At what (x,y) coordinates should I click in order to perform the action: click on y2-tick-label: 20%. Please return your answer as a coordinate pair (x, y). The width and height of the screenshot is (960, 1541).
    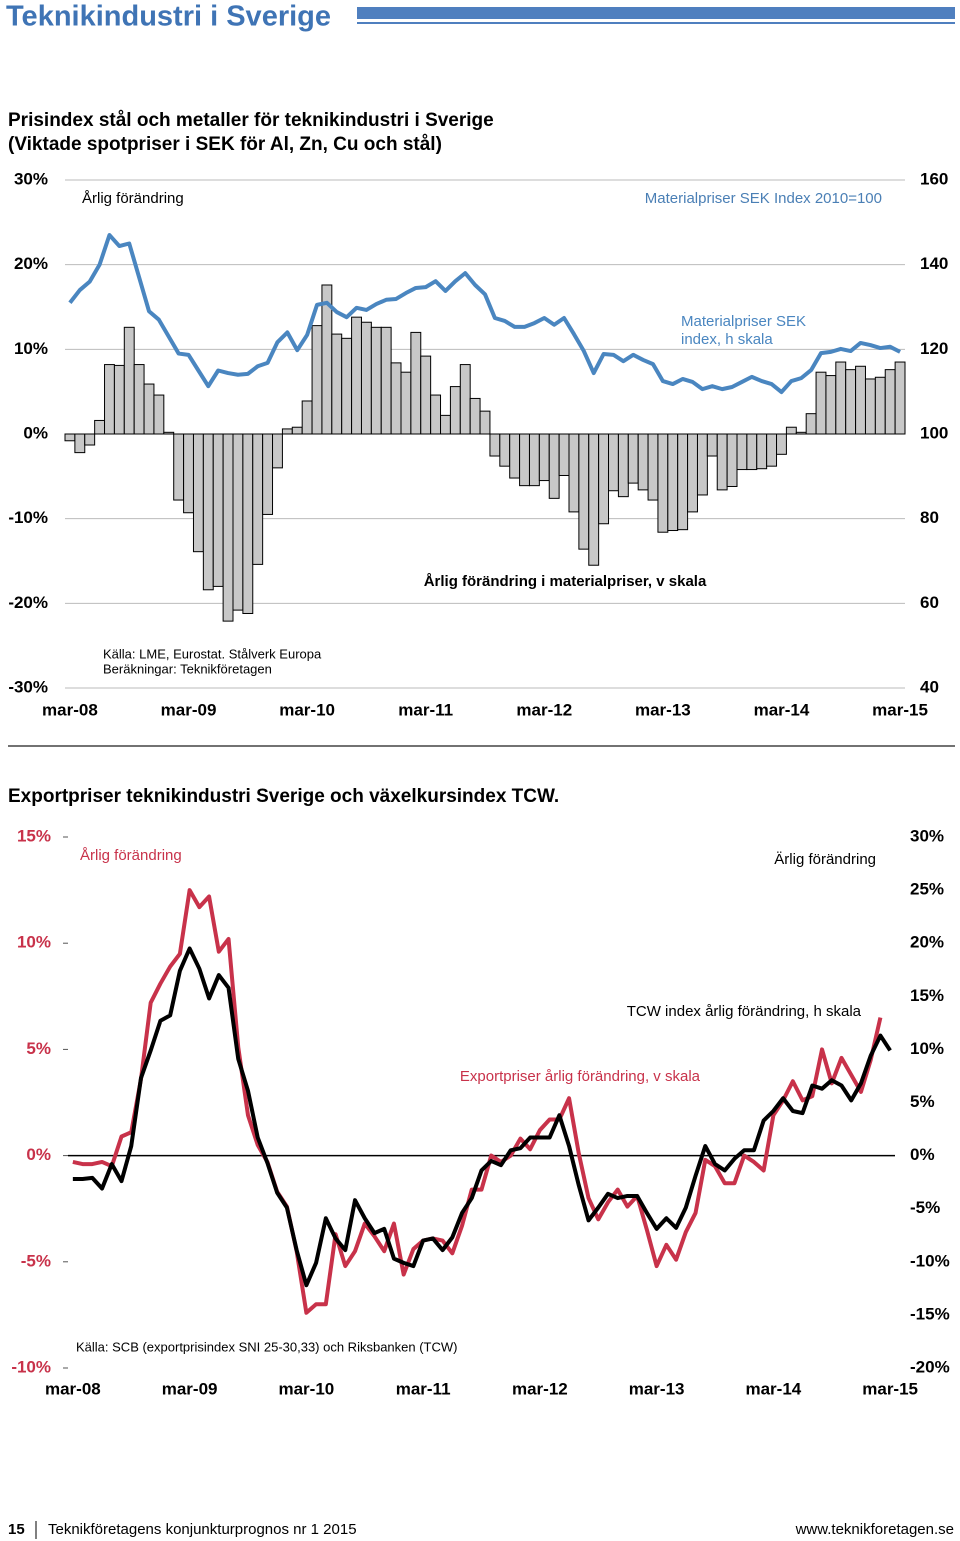
    Looking at the image, I should click on (927, 942).